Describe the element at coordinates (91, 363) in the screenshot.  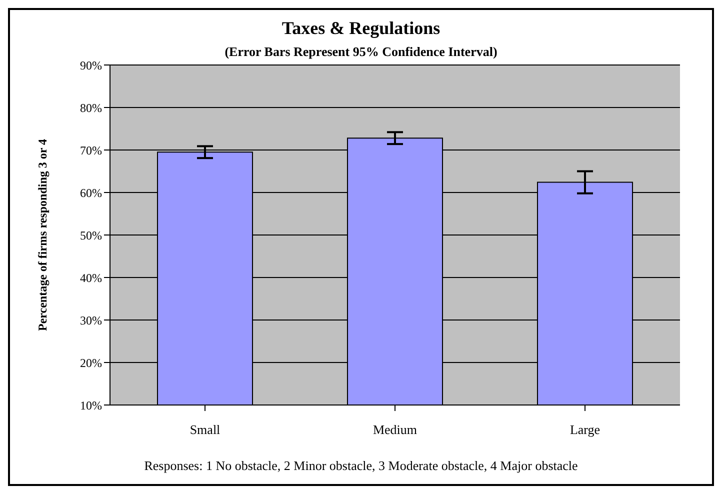
I see `y-tick-label: 20%` at that location.